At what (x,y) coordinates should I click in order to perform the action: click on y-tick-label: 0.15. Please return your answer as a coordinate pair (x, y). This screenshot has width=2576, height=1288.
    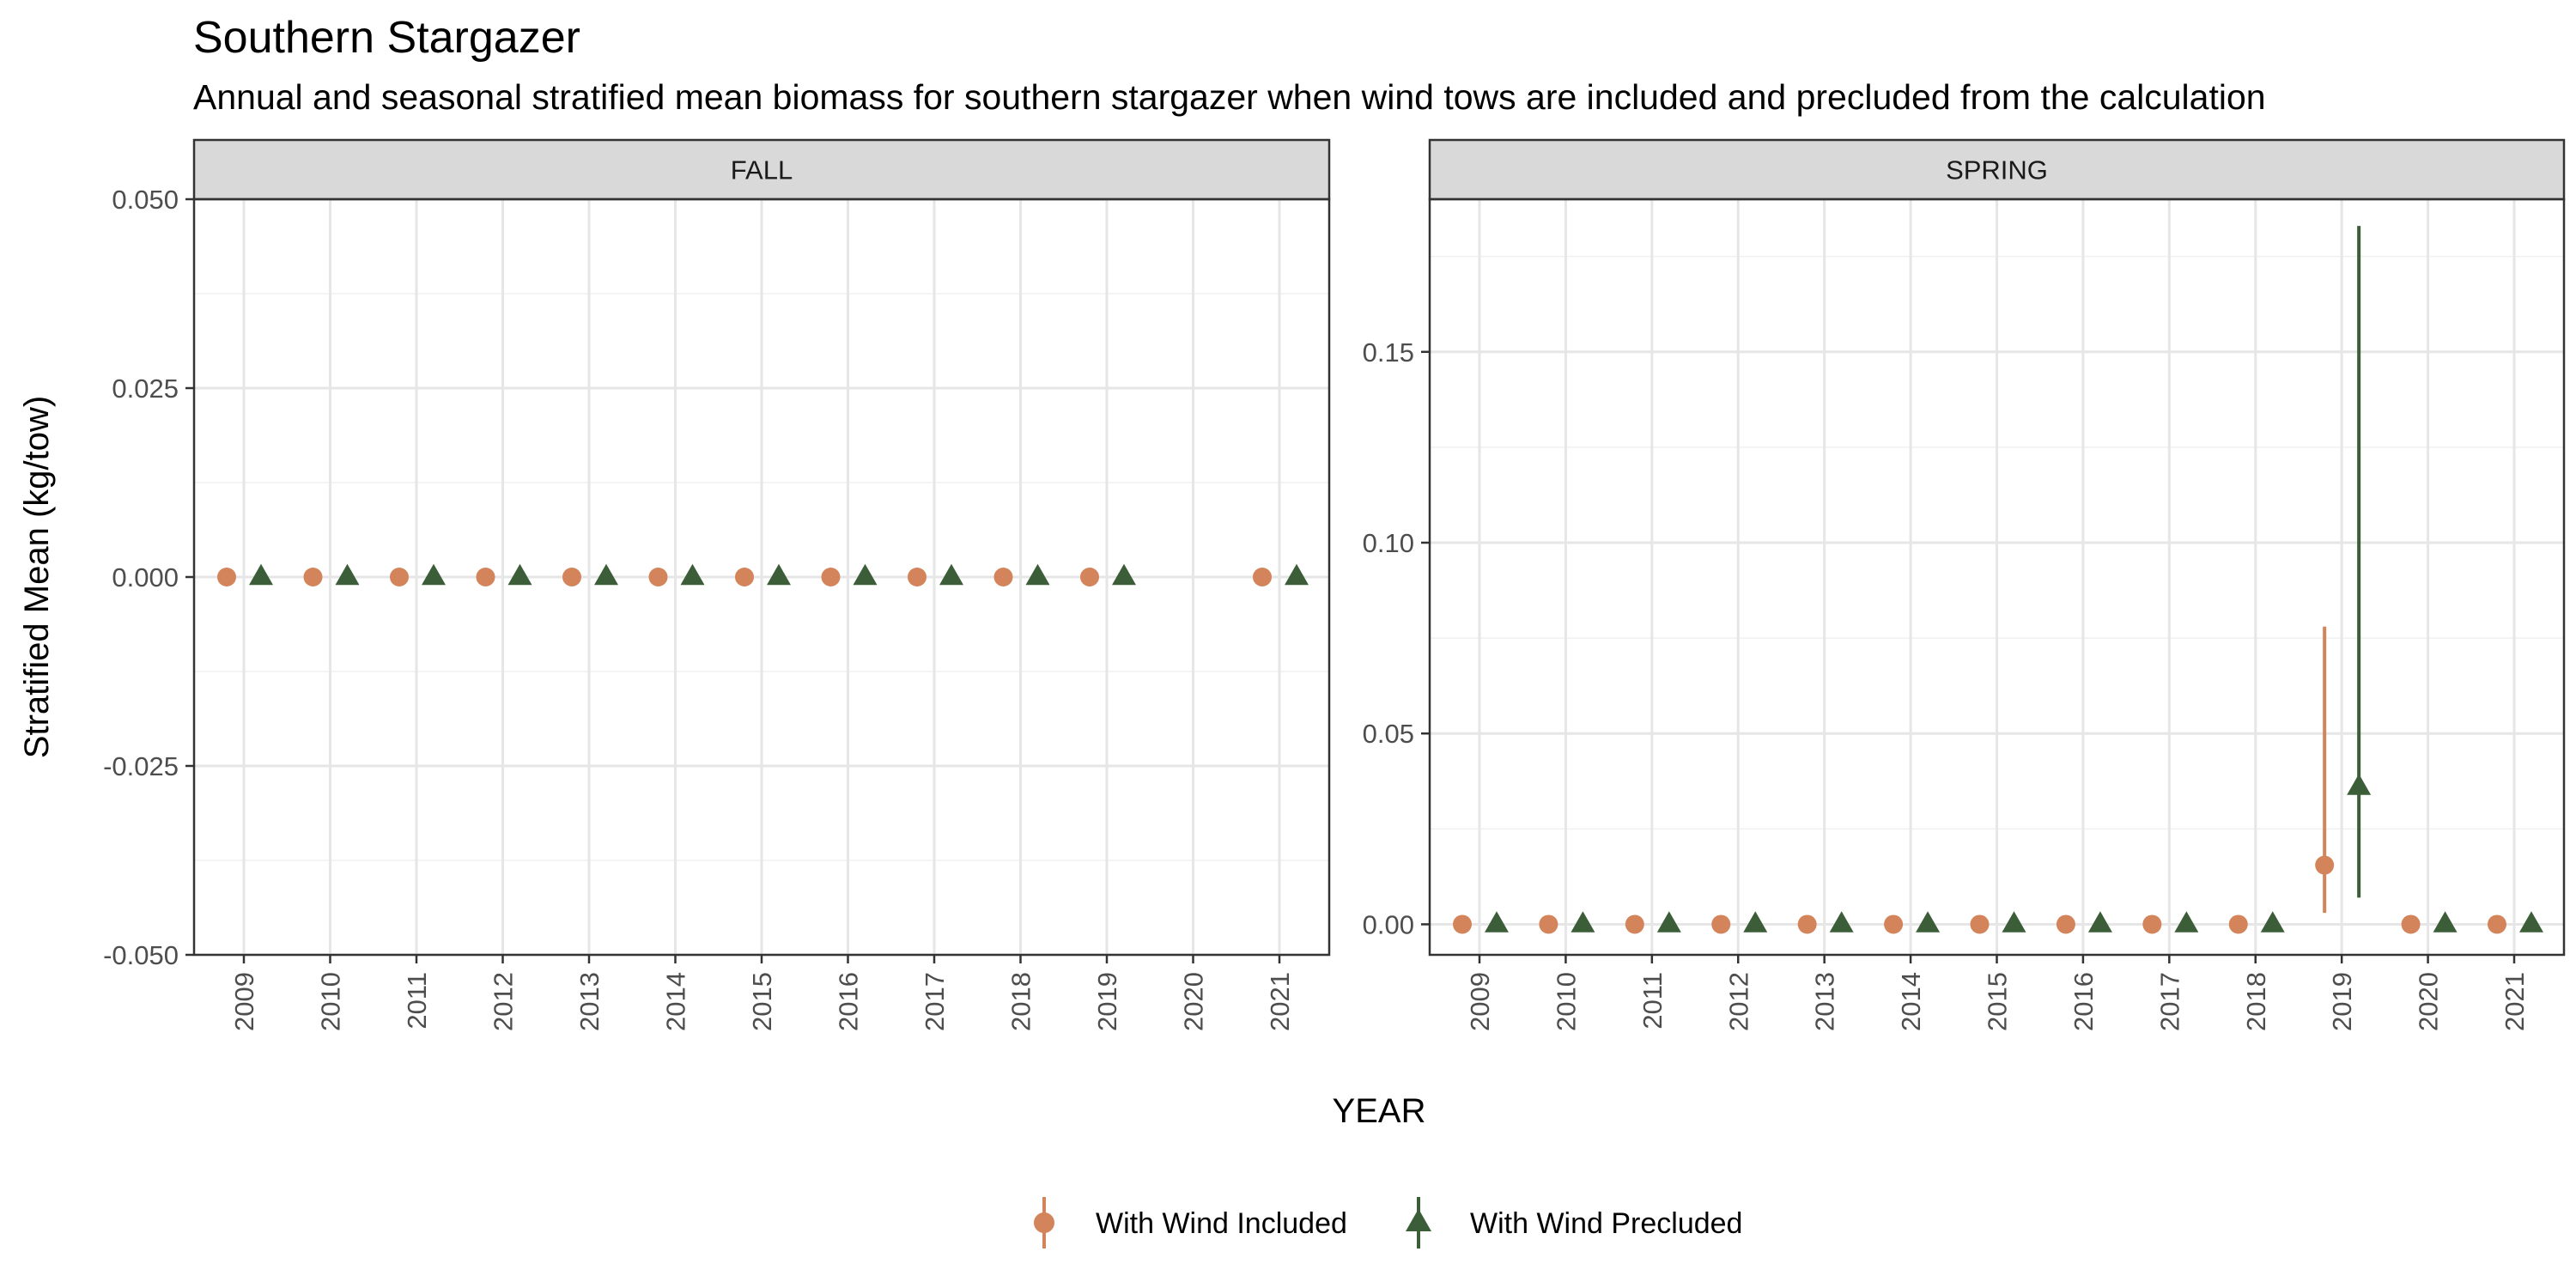
    Looking at the image, I should click on (1389, 353).